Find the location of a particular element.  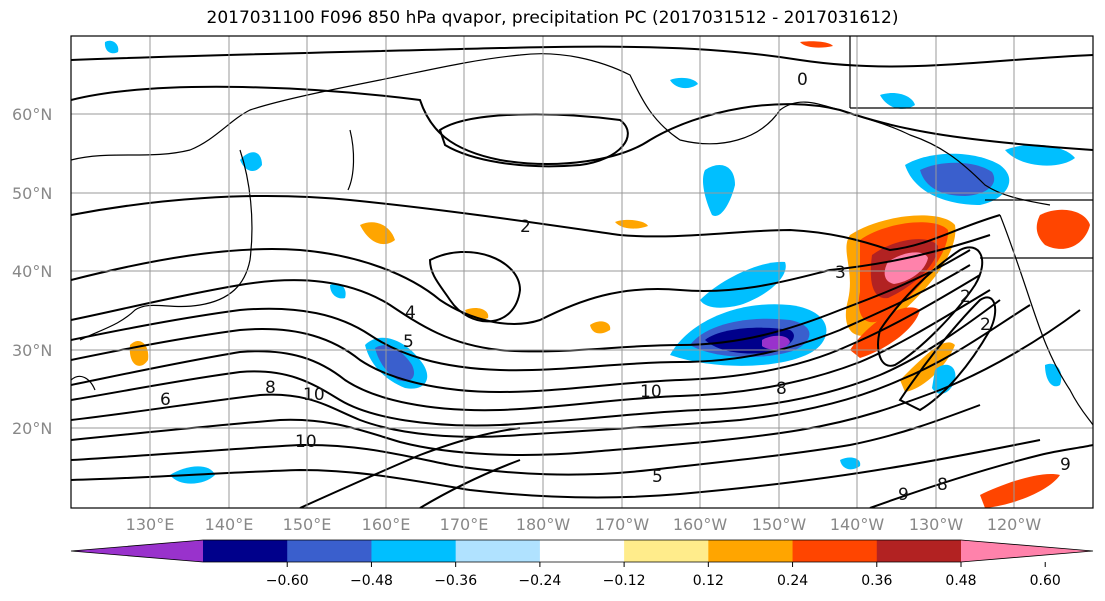

lat-label: 40°N is located at coordinates (32, 271).